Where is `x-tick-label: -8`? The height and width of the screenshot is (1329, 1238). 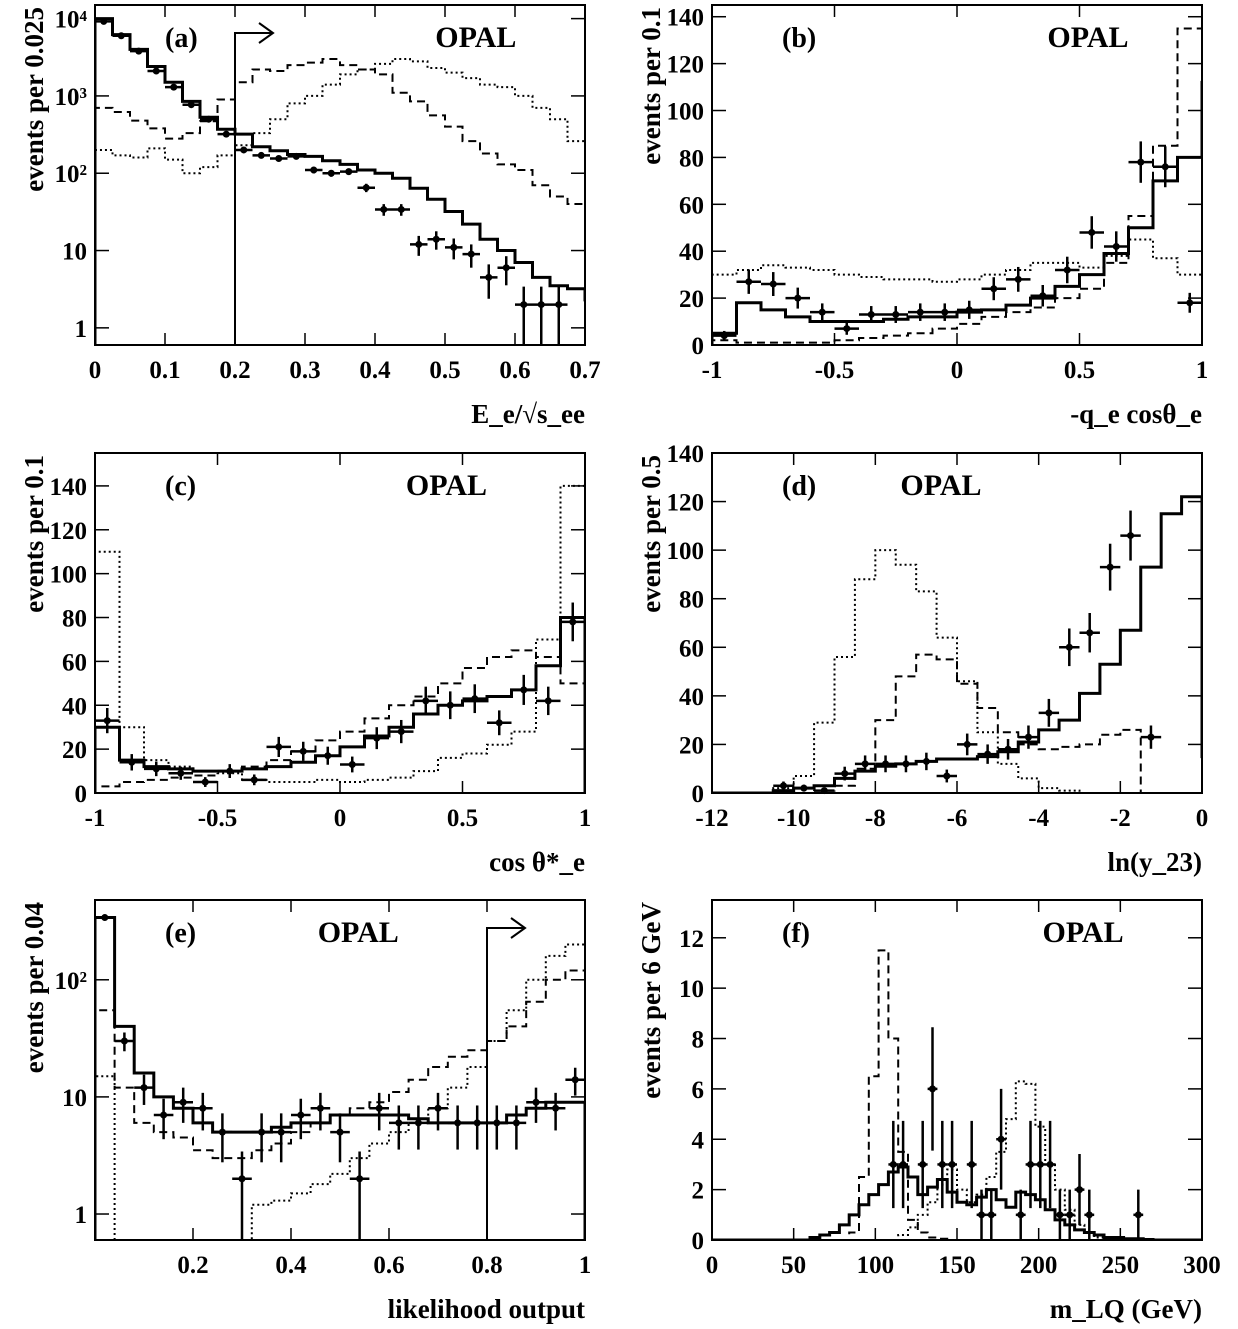
x-tick-label: -8 is located at coordinates (875, 818).